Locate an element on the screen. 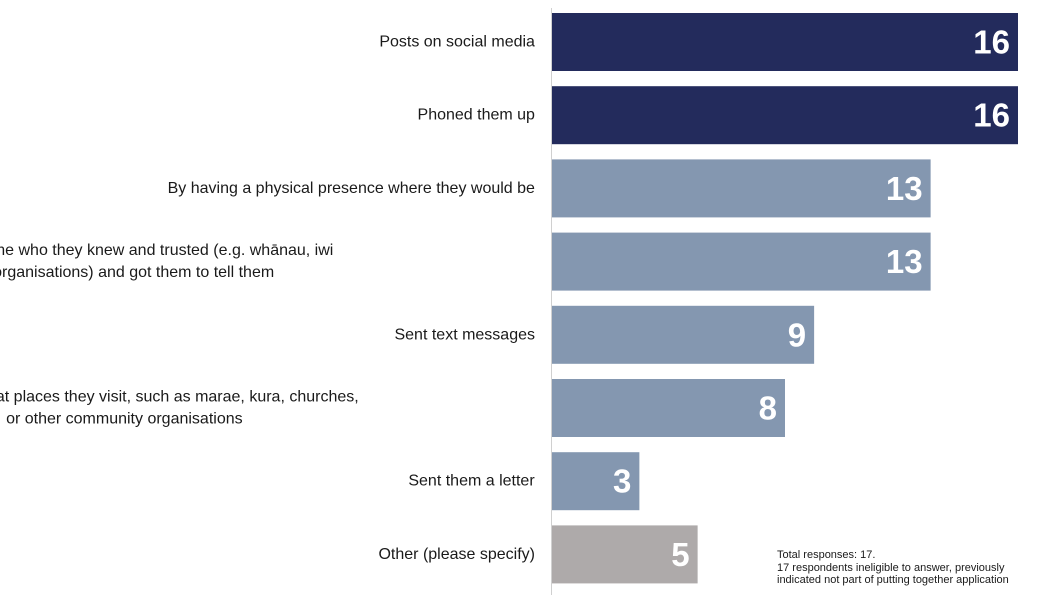  category-label-1: Posts on social media is located at coordinates (457, 42).